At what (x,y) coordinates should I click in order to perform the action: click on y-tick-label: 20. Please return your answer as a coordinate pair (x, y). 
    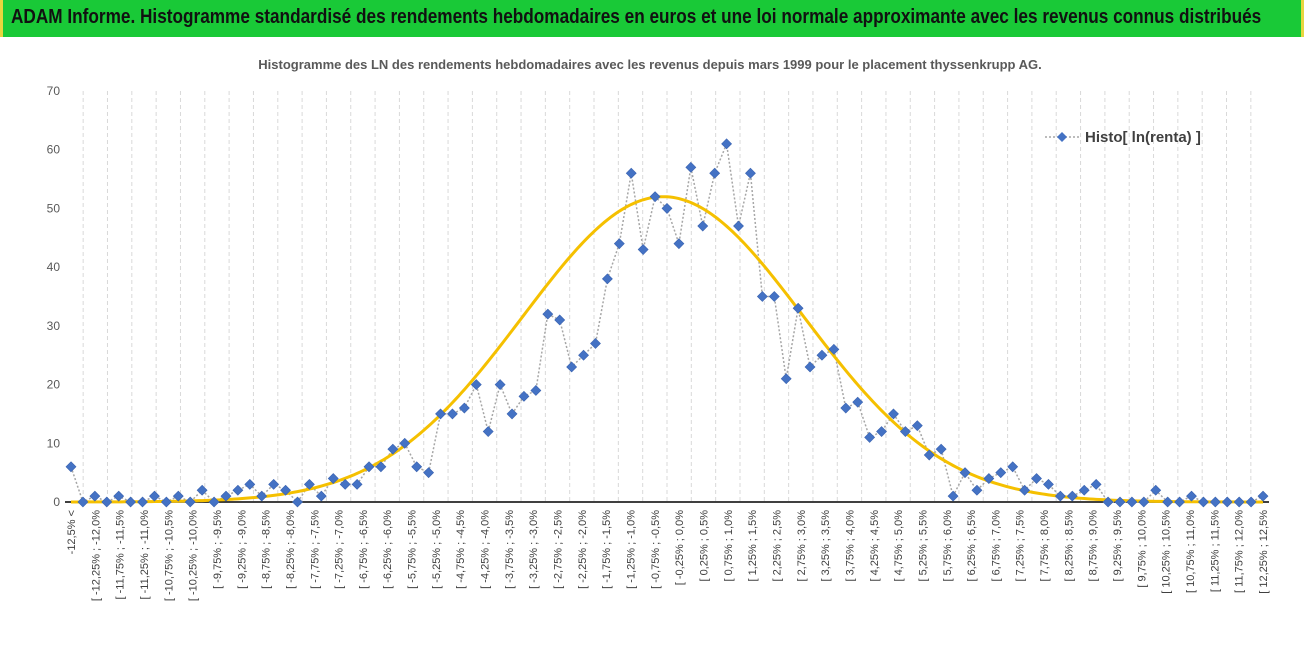
    Looking at the image, I should click on (54, 385).